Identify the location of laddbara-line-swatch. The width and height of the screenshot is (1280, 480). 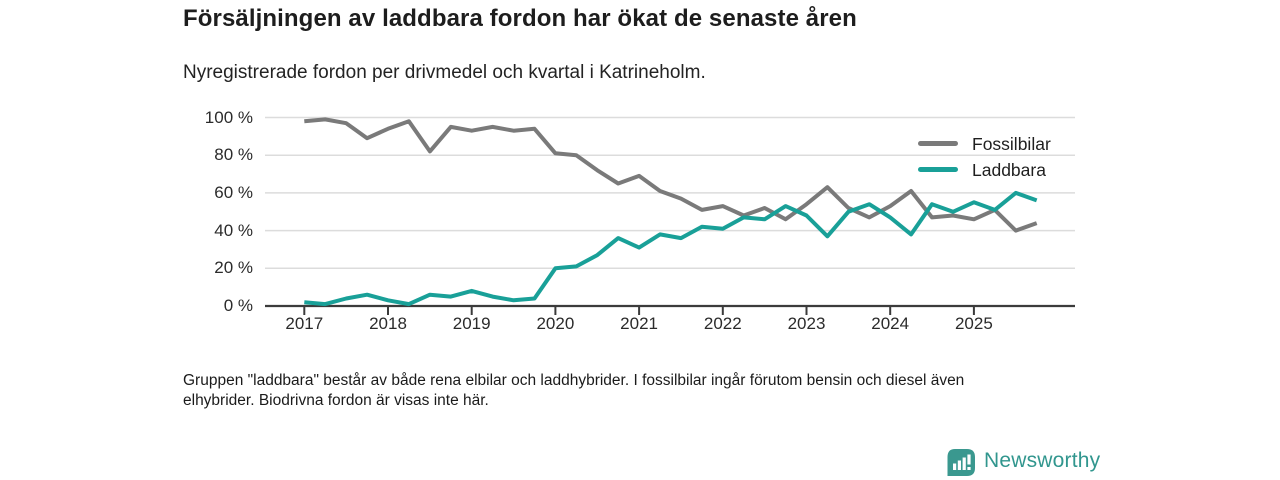
(938, 169).